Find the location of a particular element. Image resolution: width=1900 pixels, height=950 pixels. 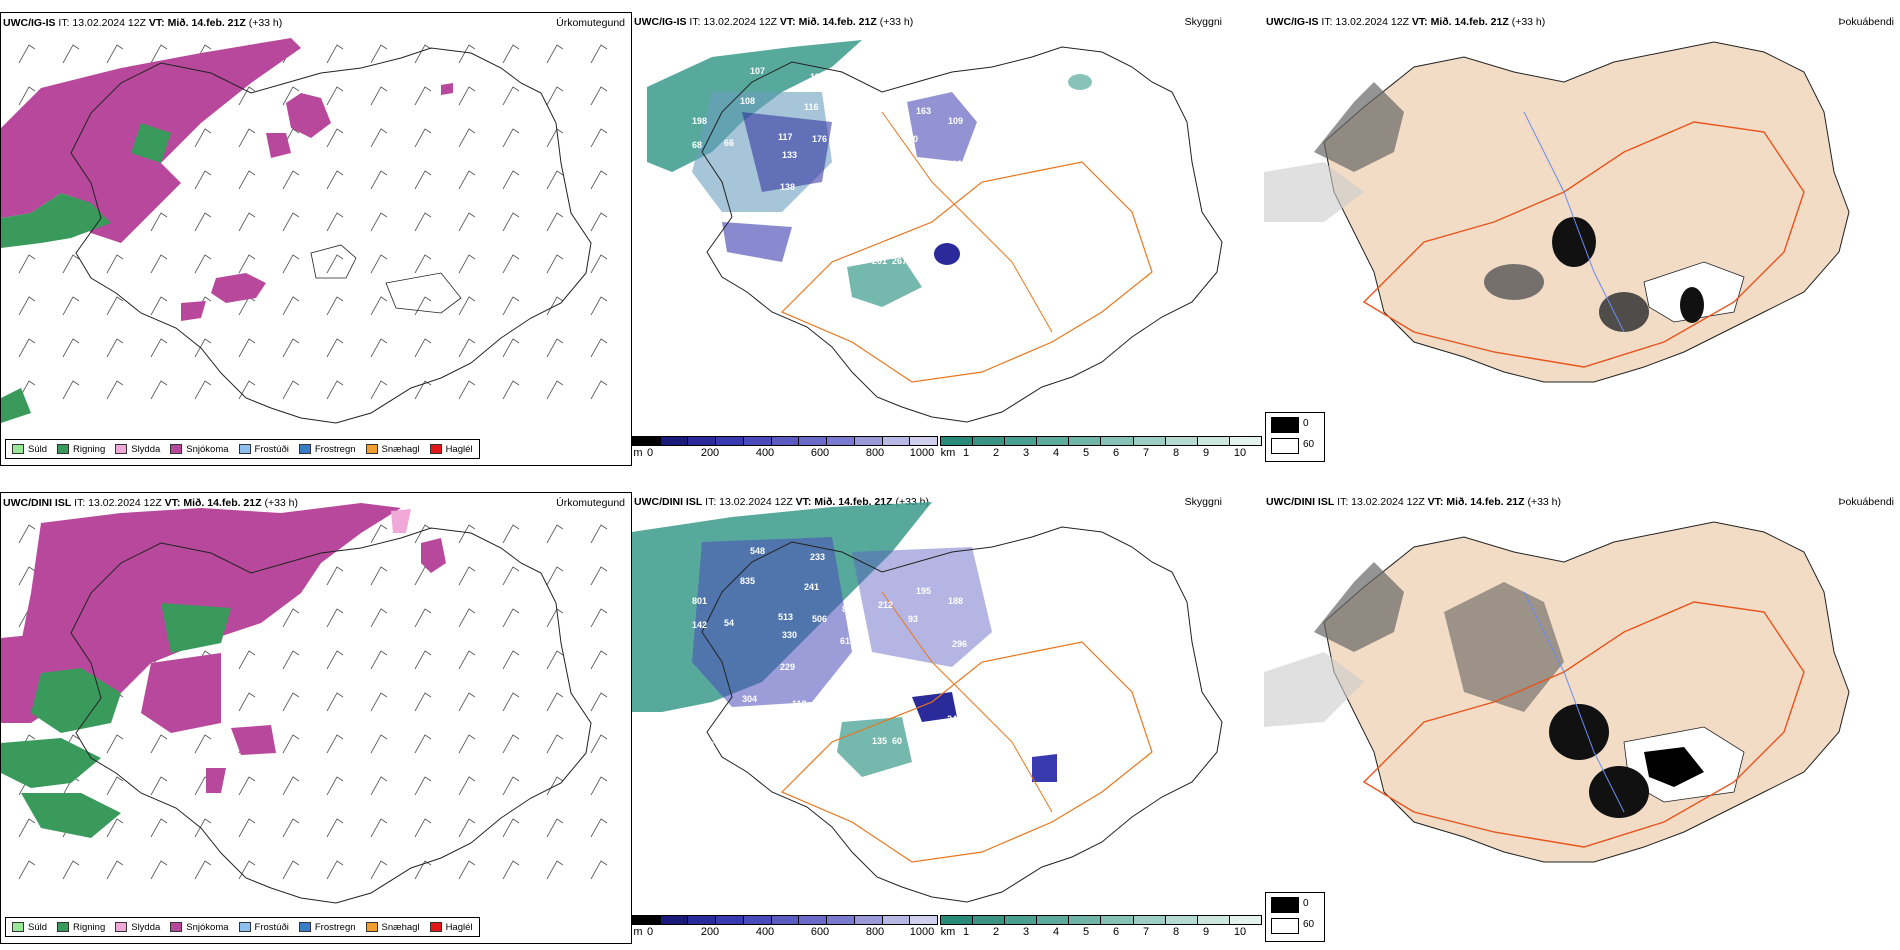

legend-item: Snjókoma is located at coordinates (199, 449).